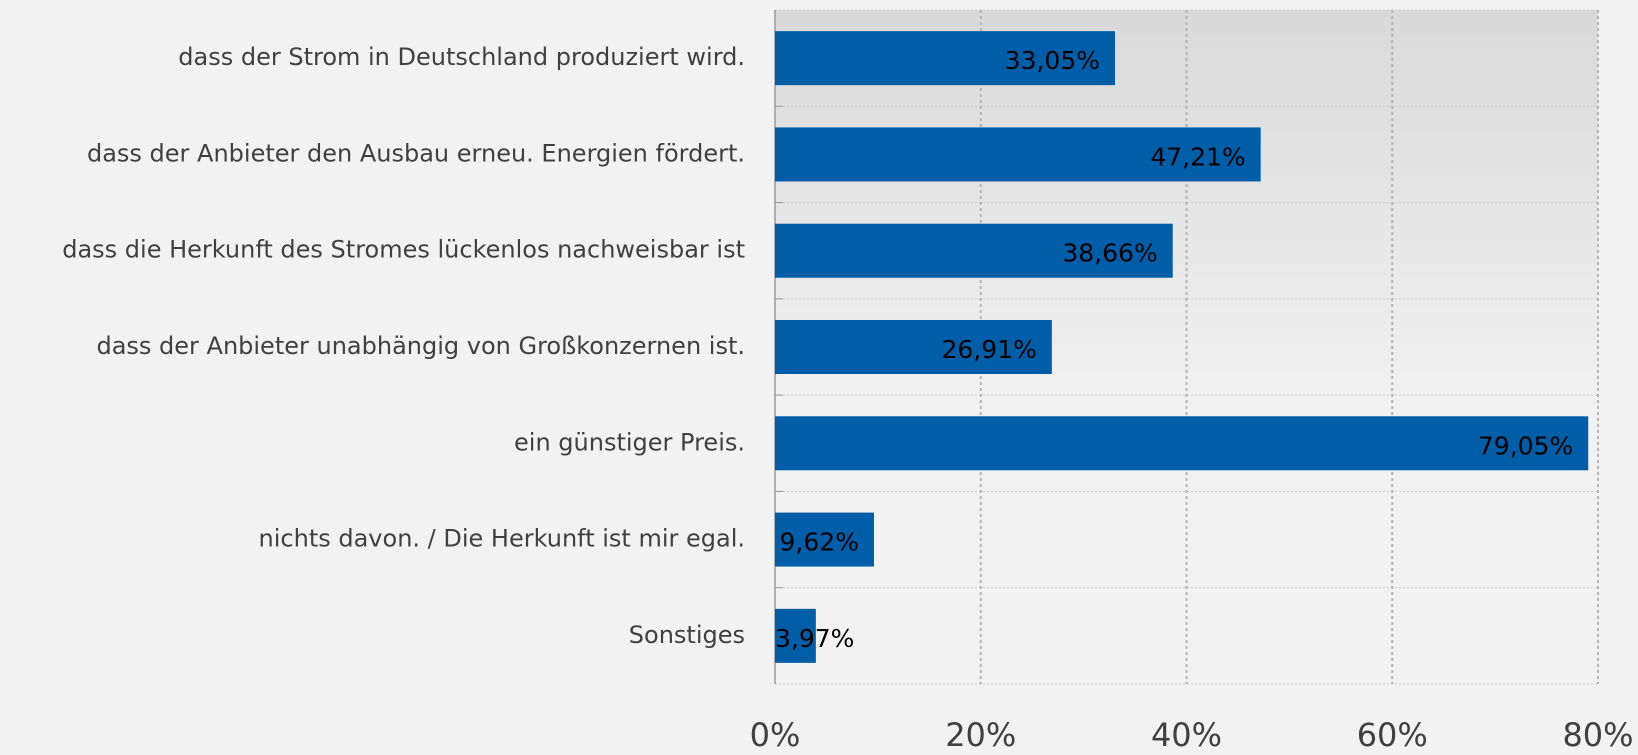 This screenshot has height=755, width=1638. I want to click on data-label: 33,05%, so click(1052, 60).